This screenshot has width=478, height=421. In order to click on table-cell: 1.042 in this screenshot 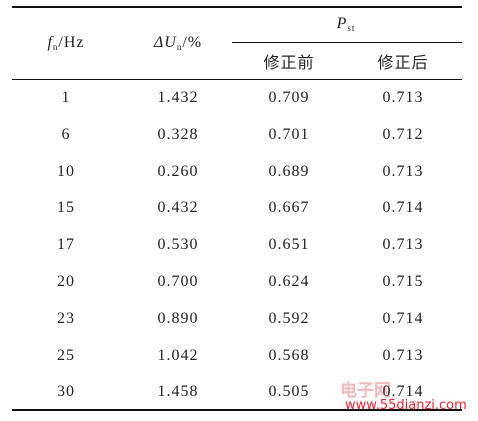, I will do `click(178, 355)`.